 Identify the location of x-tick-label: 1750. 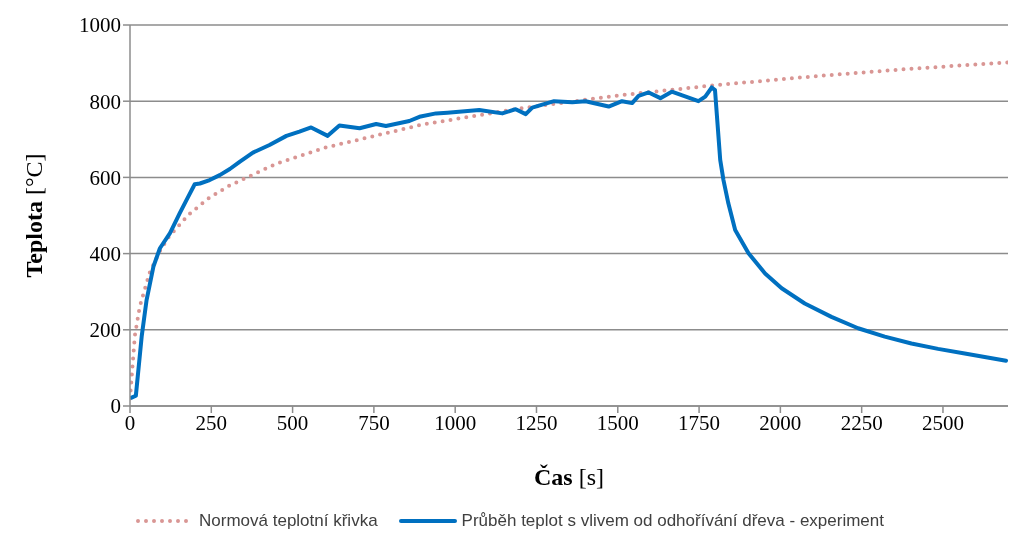
(699, 422).